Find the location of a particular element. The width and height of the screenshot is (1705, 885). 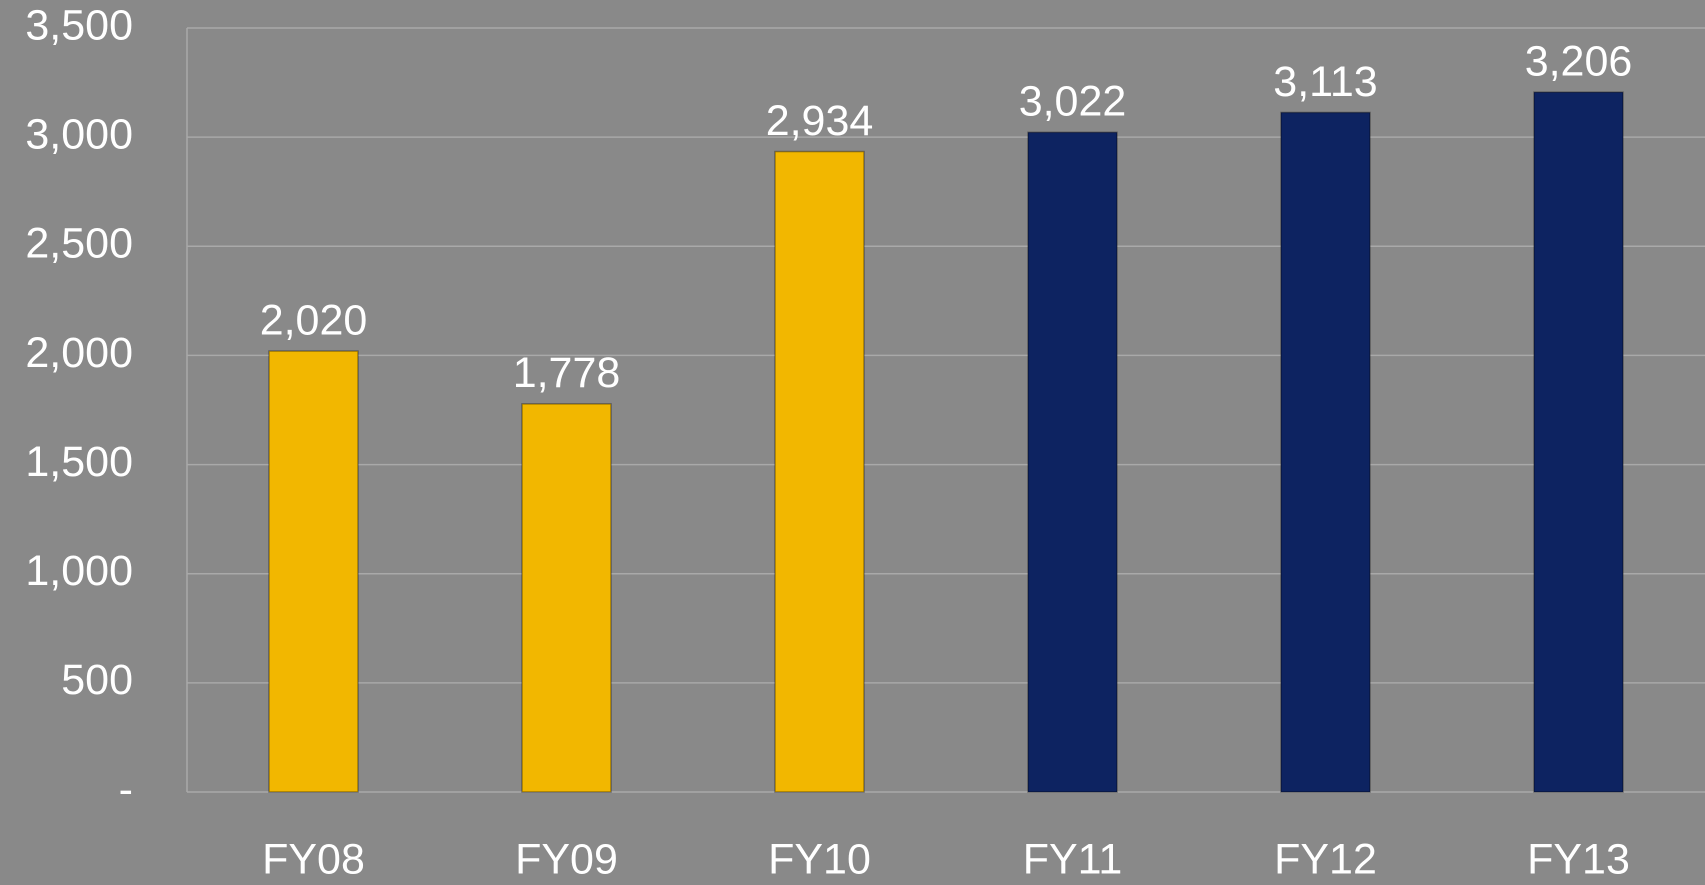

y-tick-label: 1,000 is located at coordinates (79, 571).